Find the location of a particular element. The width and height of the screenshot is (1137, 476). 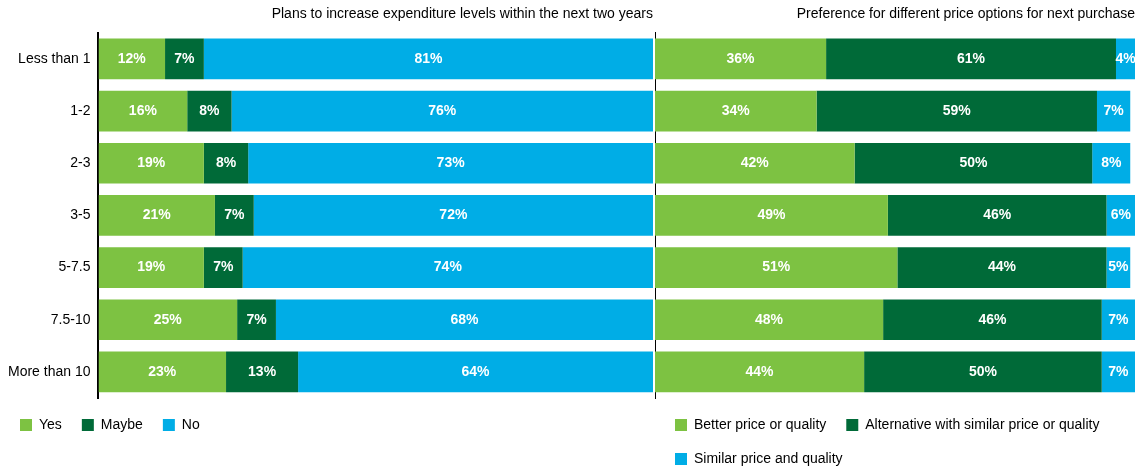

data-label: 12% is located at coordinates (132, 57).